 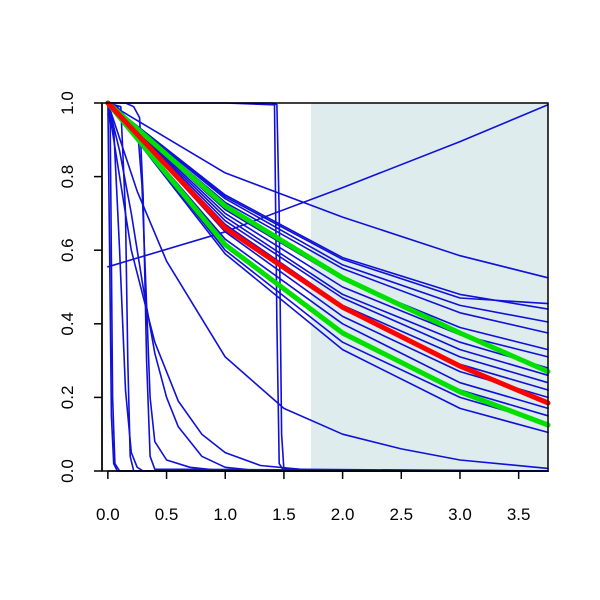 What do you see at coordinates (67, 324) in the screenshot?
I see `y-tick-label: 0.4` at bounding box center [67, 324].